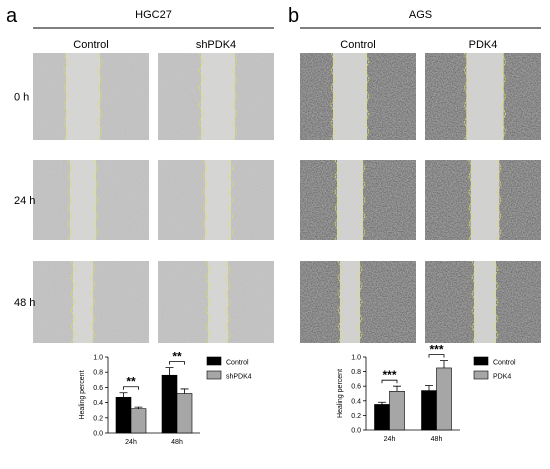  What do you see at coordinates (24, 303) in the screenshot?
I see `row-label: 48 h` at bounding box center [24, 303].